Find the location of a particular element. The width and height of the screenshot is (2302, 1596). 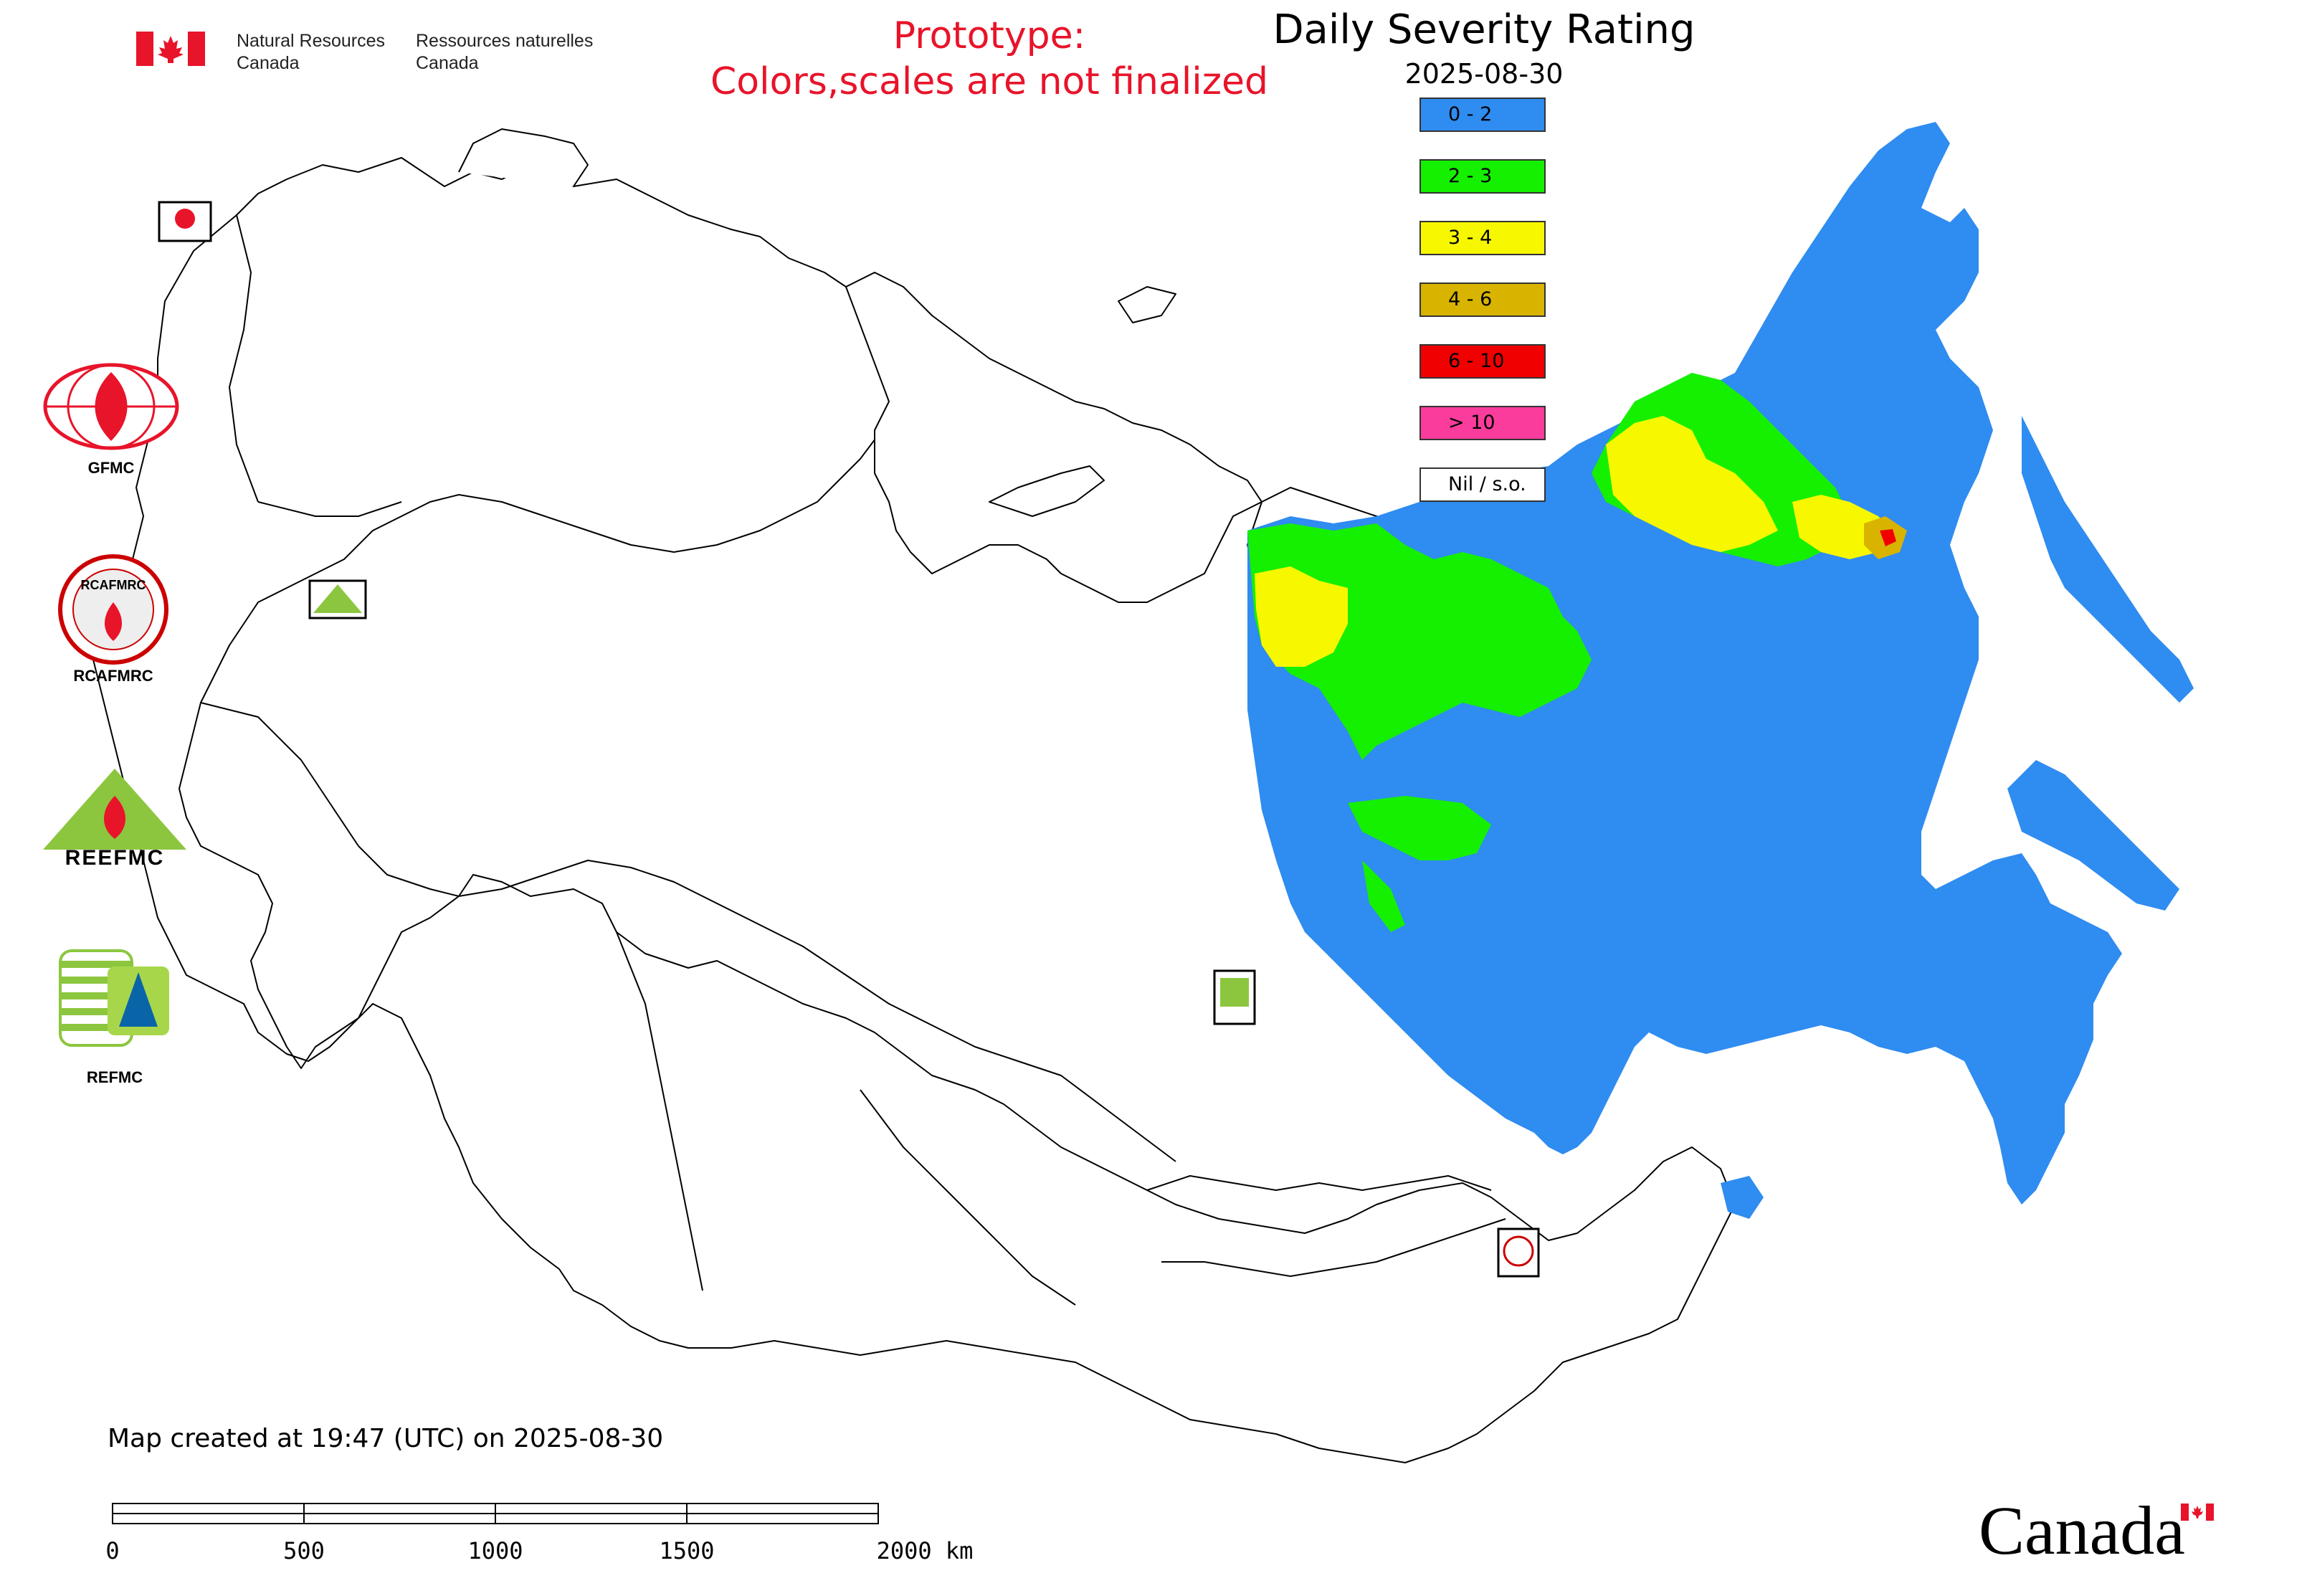

map-marker-reefmc is located at coordinates (337, 599).